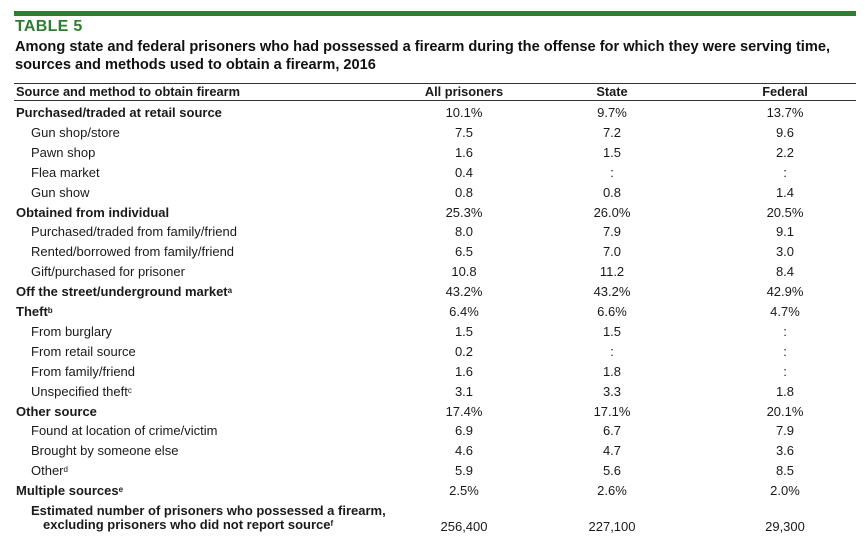 This screenshot has height=537, width=865. I want to click on row-label-text: Found at location of crime/victim, so click(124, 431).